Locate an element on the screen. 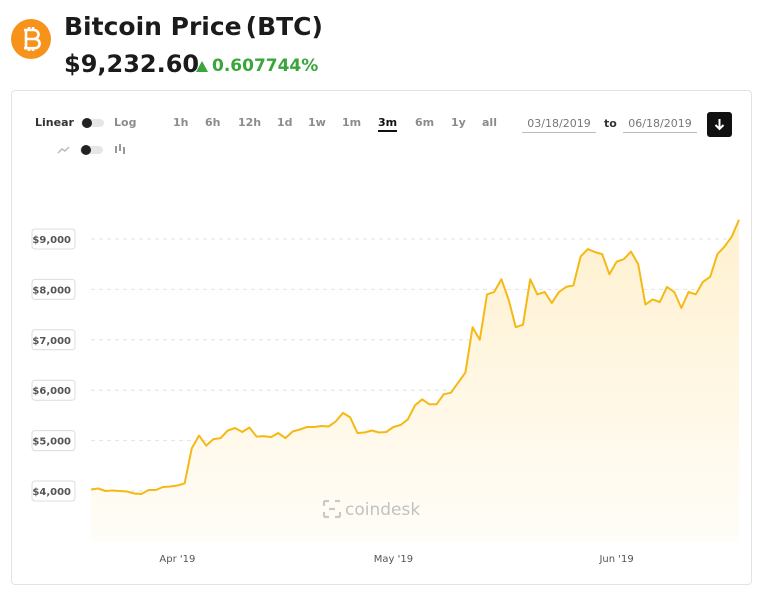  y-tick-label: $8,000 is located at coordinates (51, 290).